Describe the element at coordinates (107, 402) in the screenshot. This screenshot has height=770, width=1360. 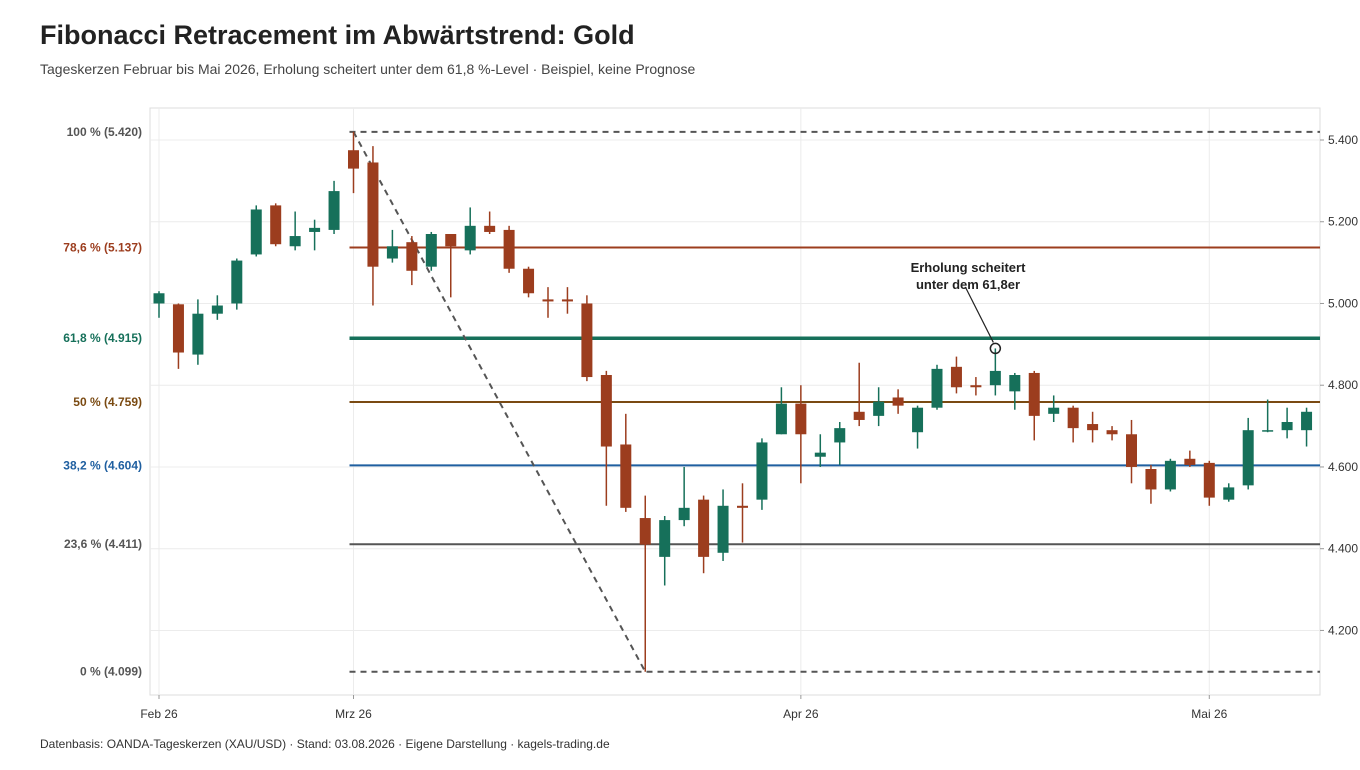
I see `fib-level-label: 50 % (4.759)` at that location.